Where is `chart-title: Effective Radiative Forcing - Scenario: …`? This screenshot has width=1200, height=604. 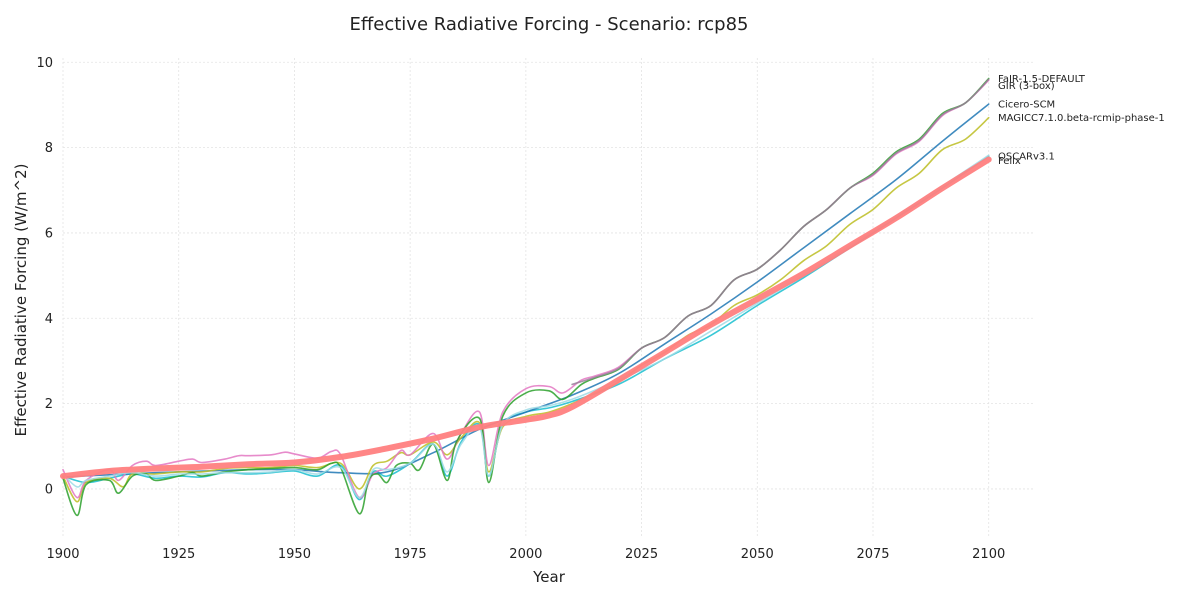
chart-title: Effective Radiative Forcing - Scenario: … is located at coordinates (548, 24).